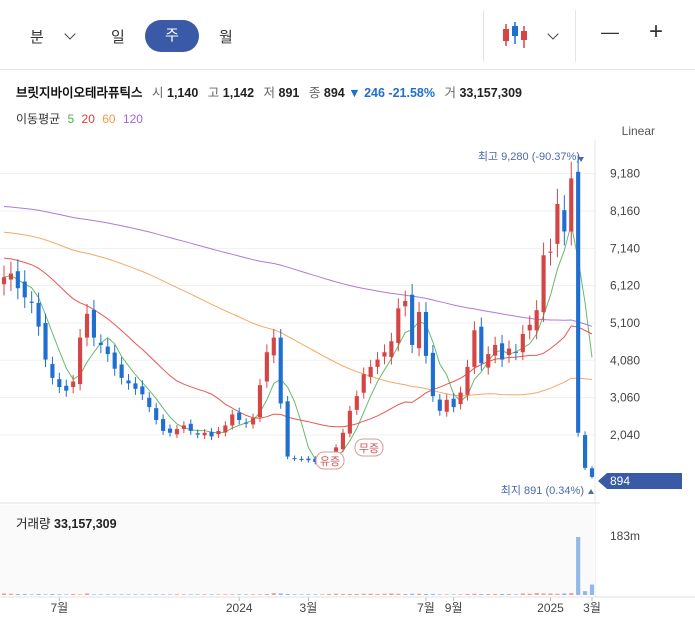 The height and width of the screenshot is (627, 695). What do you see at coordinates (625, 248) in the screenshot?
I see `y-tick-label: 7,140` at bounding box center [625, 248].